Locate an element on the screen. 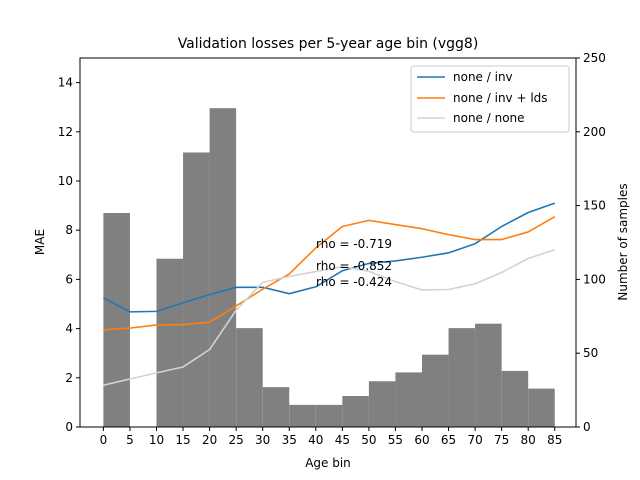 This screenshot has height=480, width=640. y2-tick-label: 200 is located at coordinates (594, 132).